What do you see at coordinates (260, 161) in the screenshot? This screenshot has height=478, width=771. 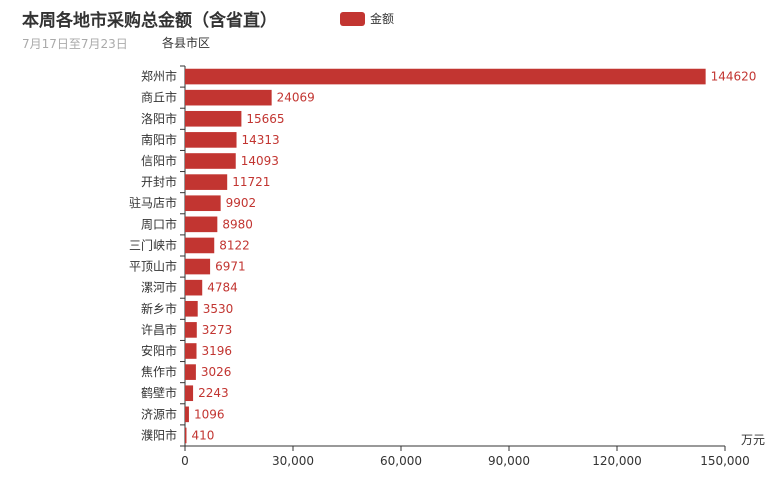 I see `data-label: 14093` at bounding box center [260, 161].